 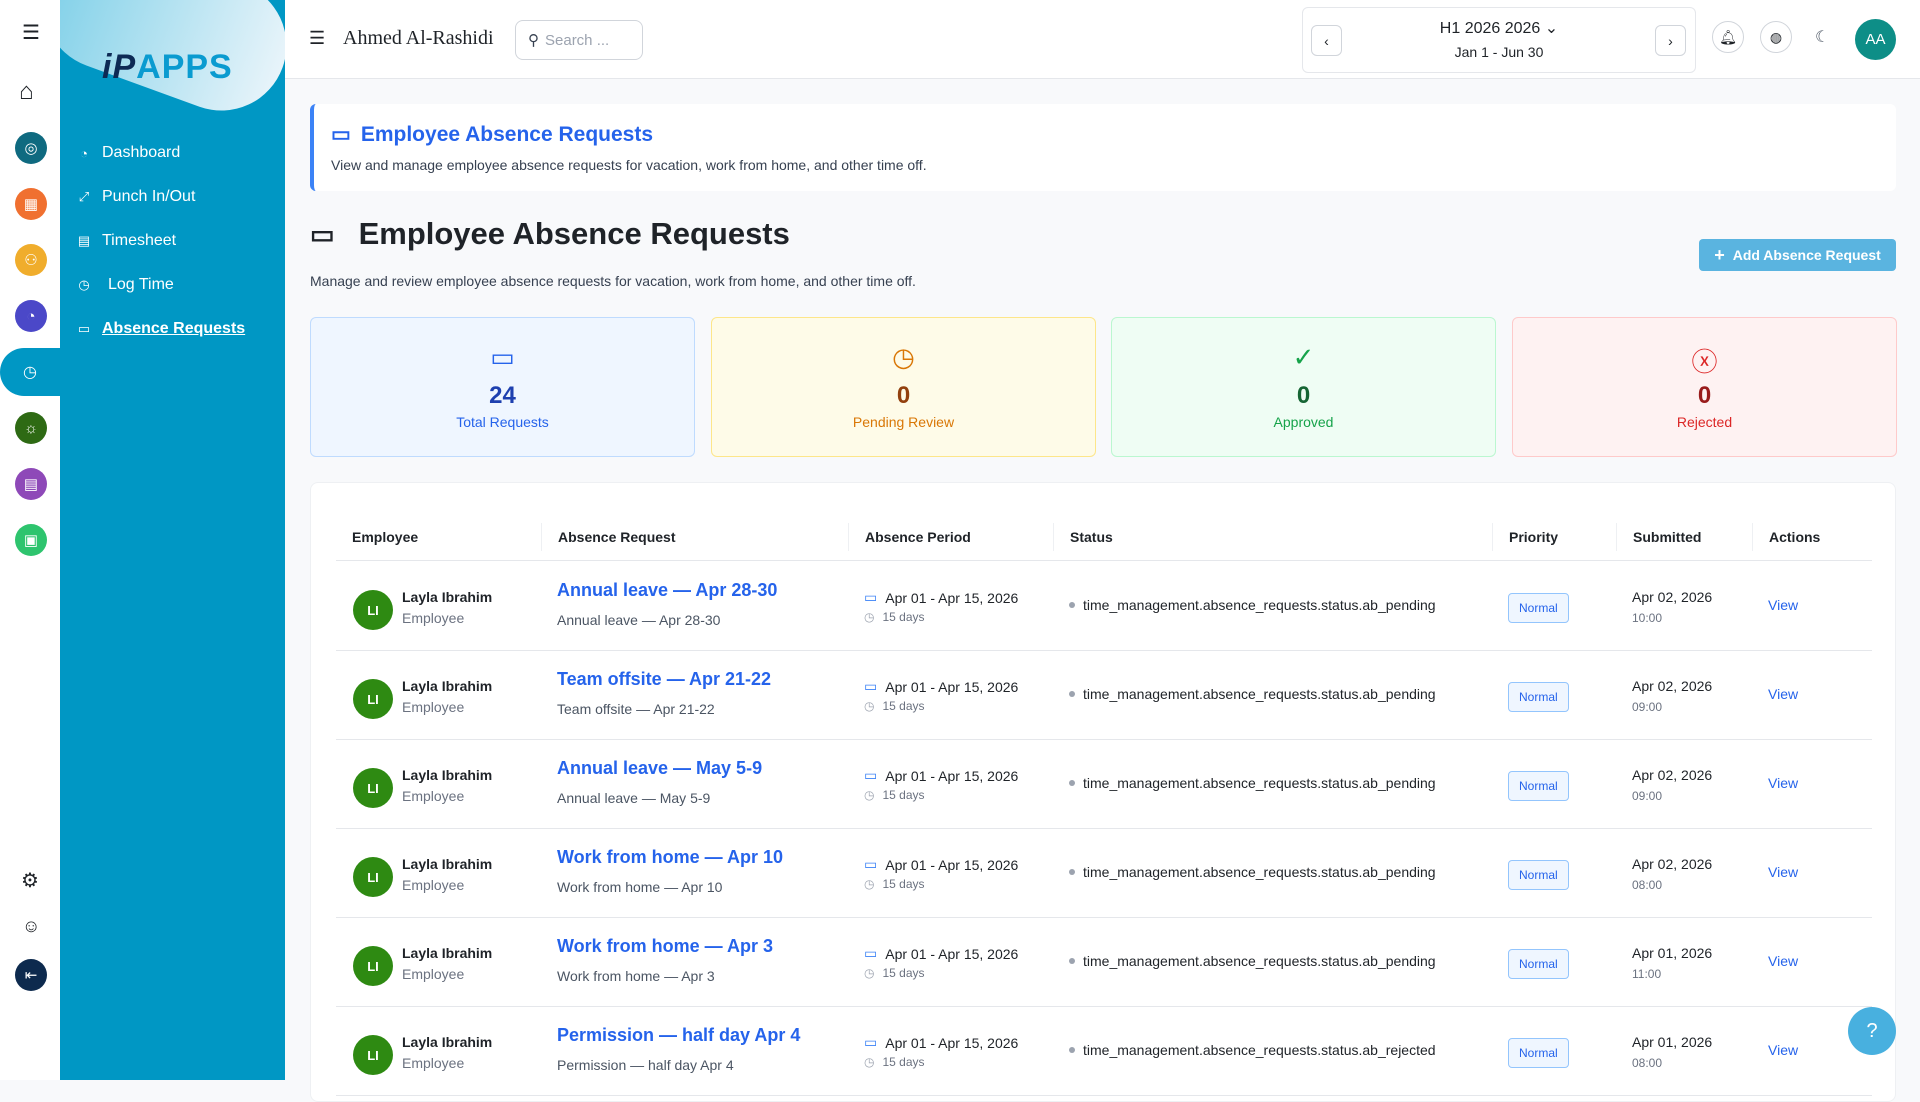 What do you see at coordinates (660, 768) in the screenshot?
I see `request-title-link: Annual leave — May 5-9` at bounding box center [660, 768].